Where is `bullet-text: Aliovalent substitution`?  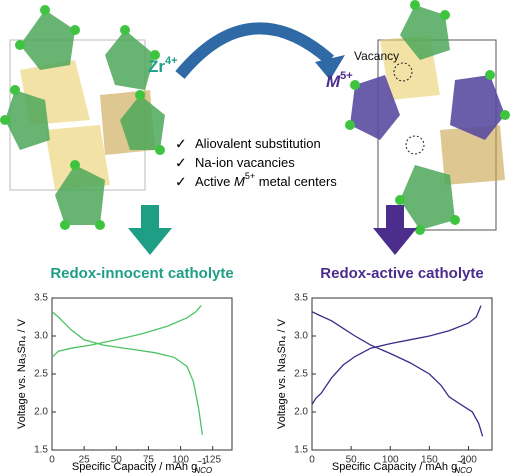 bullet-text: Aliovalent substitution is located at coordinates (258, 143).